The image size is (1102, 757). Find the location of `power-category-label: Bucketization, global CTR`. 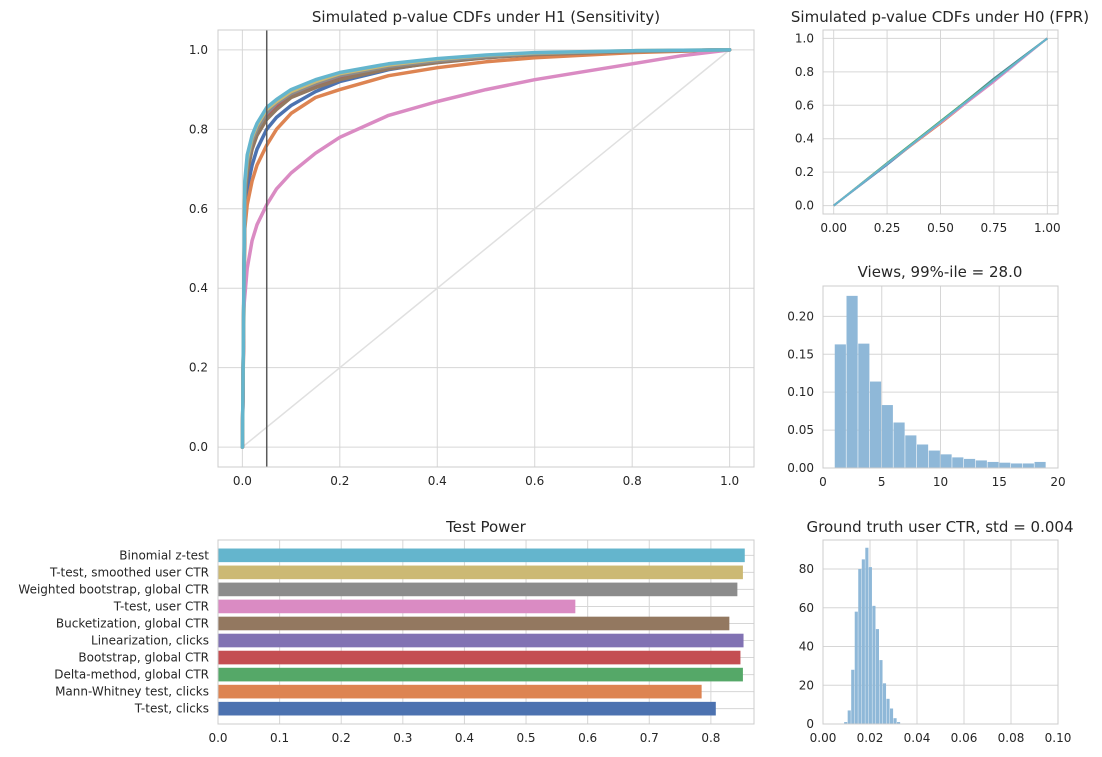

power-category-label: Bucketization, global CTR is located at coordinates (132, 623).